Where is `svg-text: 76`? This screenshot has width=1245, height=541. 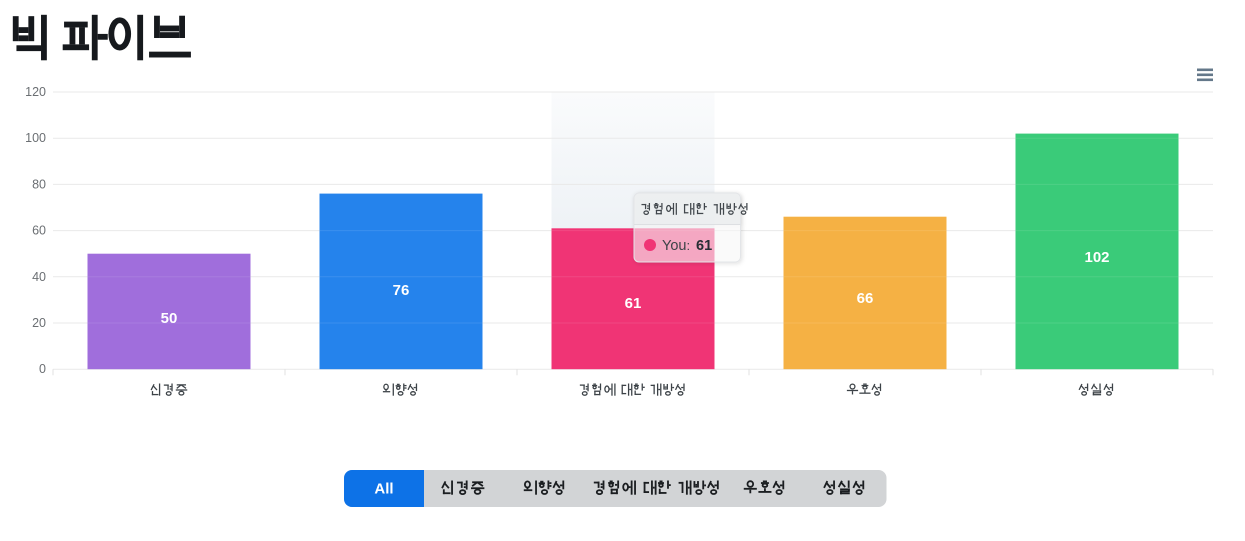 svg-text: 76 is located at coordinates (401, 290).